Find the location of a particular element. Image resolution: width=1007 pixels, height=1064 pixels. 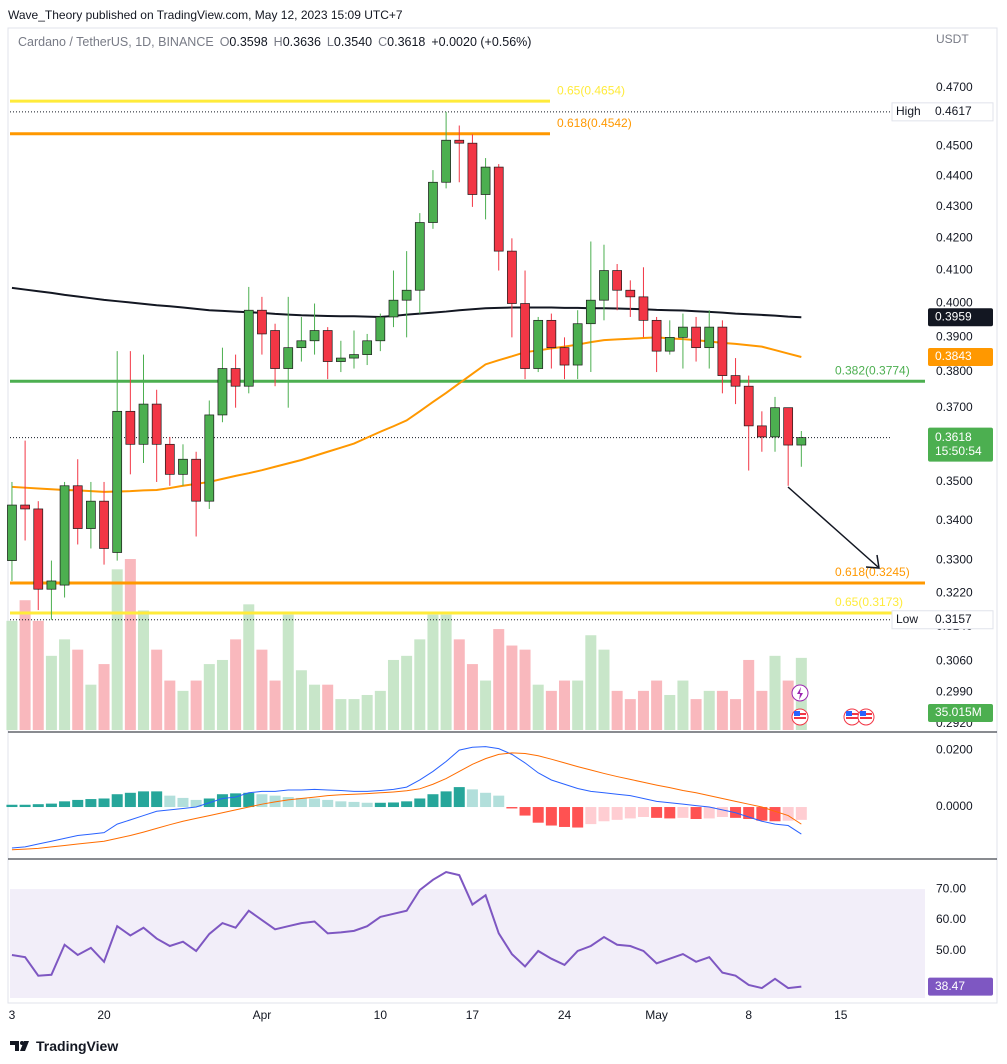

x-tick-label: 24 is located at coordinates (565, 1015).